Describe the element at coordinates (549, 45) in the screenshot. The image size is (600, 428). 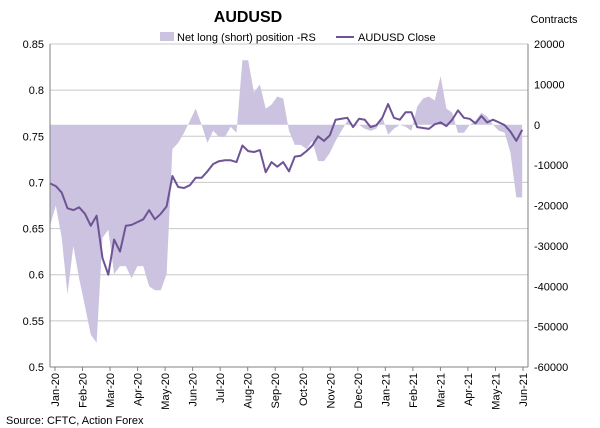
I see `right-tick-label: 20000` at that location.